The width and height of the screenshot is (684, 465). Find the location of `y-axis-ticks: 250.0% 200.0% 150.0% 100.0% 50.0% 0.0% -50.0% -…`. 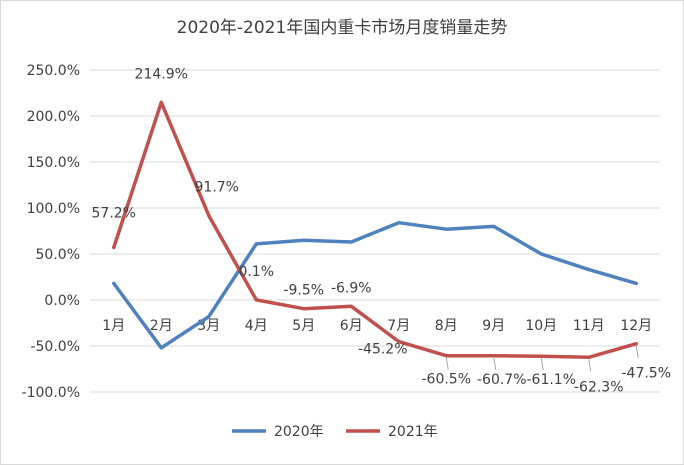

y-axis-ticks: 250.0% 200.0% 150.0% 100.0% 50.0% 0.0% -50.0% -… is located at coordinates (51, 232).